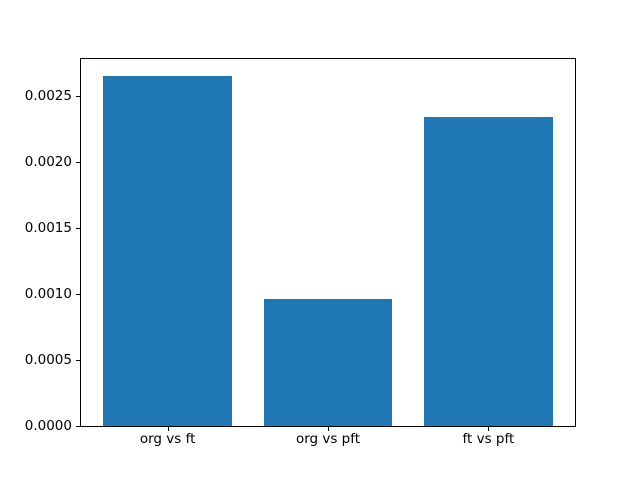 The height and width of the screenshot is (480, 640). What do you see at coordinates (48, 294) in the screenshot?
I see `y-tick-label: 0.0010` at bounding box center [48, 294].